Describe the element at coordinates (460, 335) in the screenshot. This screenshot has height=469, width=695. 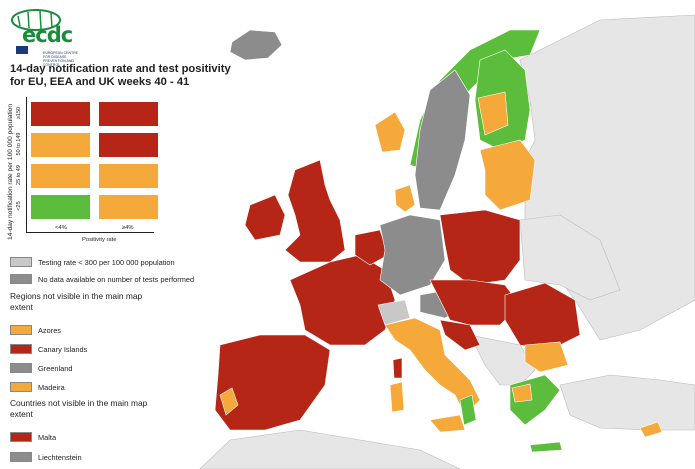
I see `croatia-slovenia-region` at that location.